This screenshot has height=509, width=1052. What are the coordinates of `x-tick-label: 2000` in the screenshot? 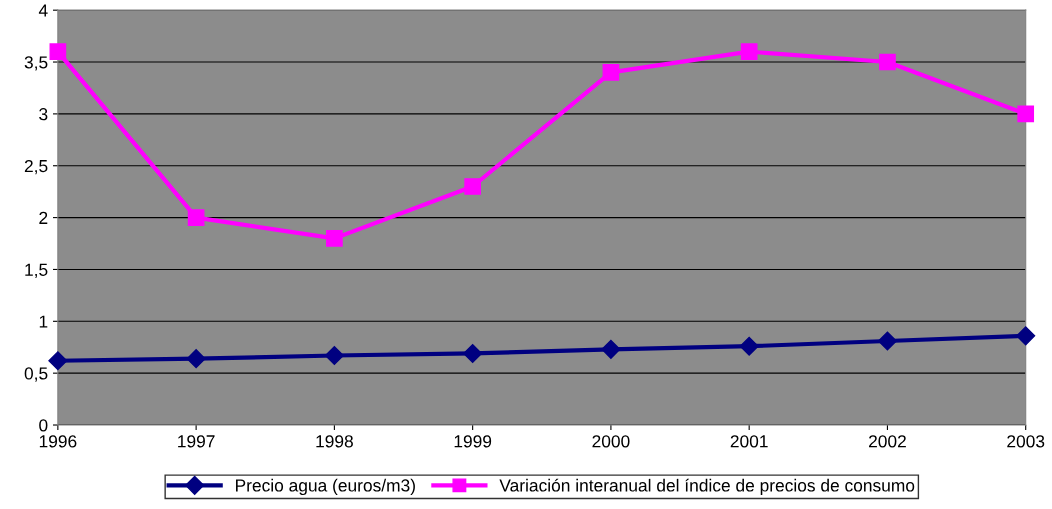 It's located at (611, 441).